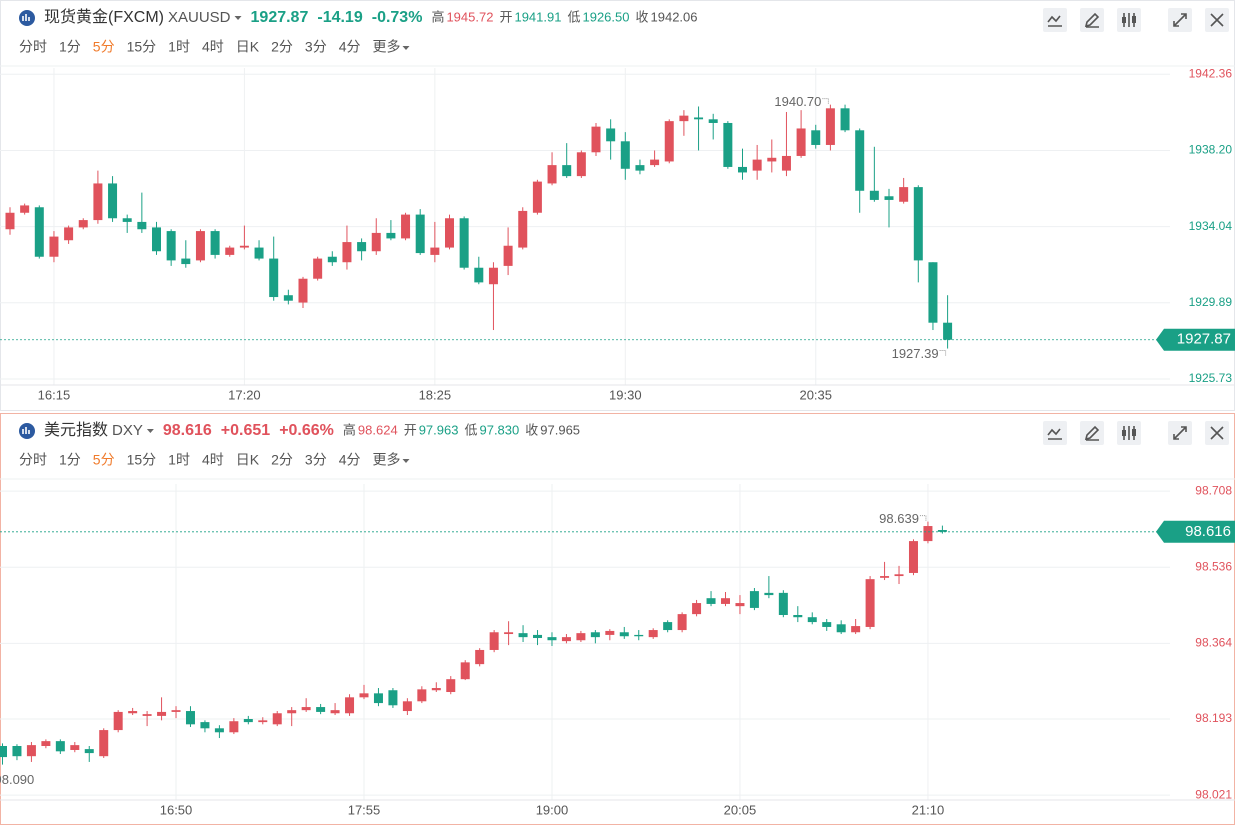 The image size is (1235, 826). What do you see at coordinates (437, 16) in the screenshot?
I see `stat-label: 高` at bounding box center [437, 16].